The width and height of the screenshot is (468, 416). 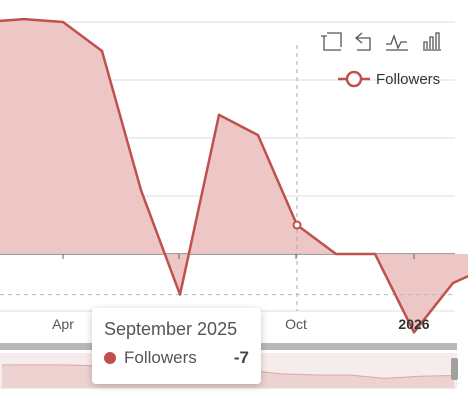 I want to click on tooltip-title: September 2025, so click(x=171, y=329).